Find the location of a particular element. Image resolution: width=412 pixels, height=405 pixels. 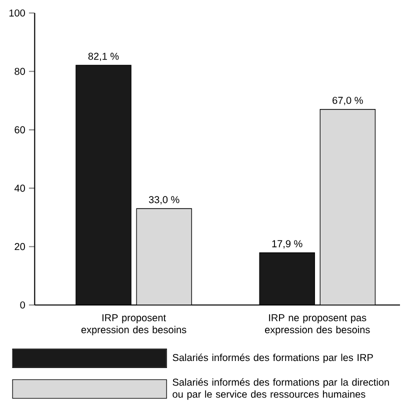

data-label: 17,9 % is located at coordinates (287, 244).